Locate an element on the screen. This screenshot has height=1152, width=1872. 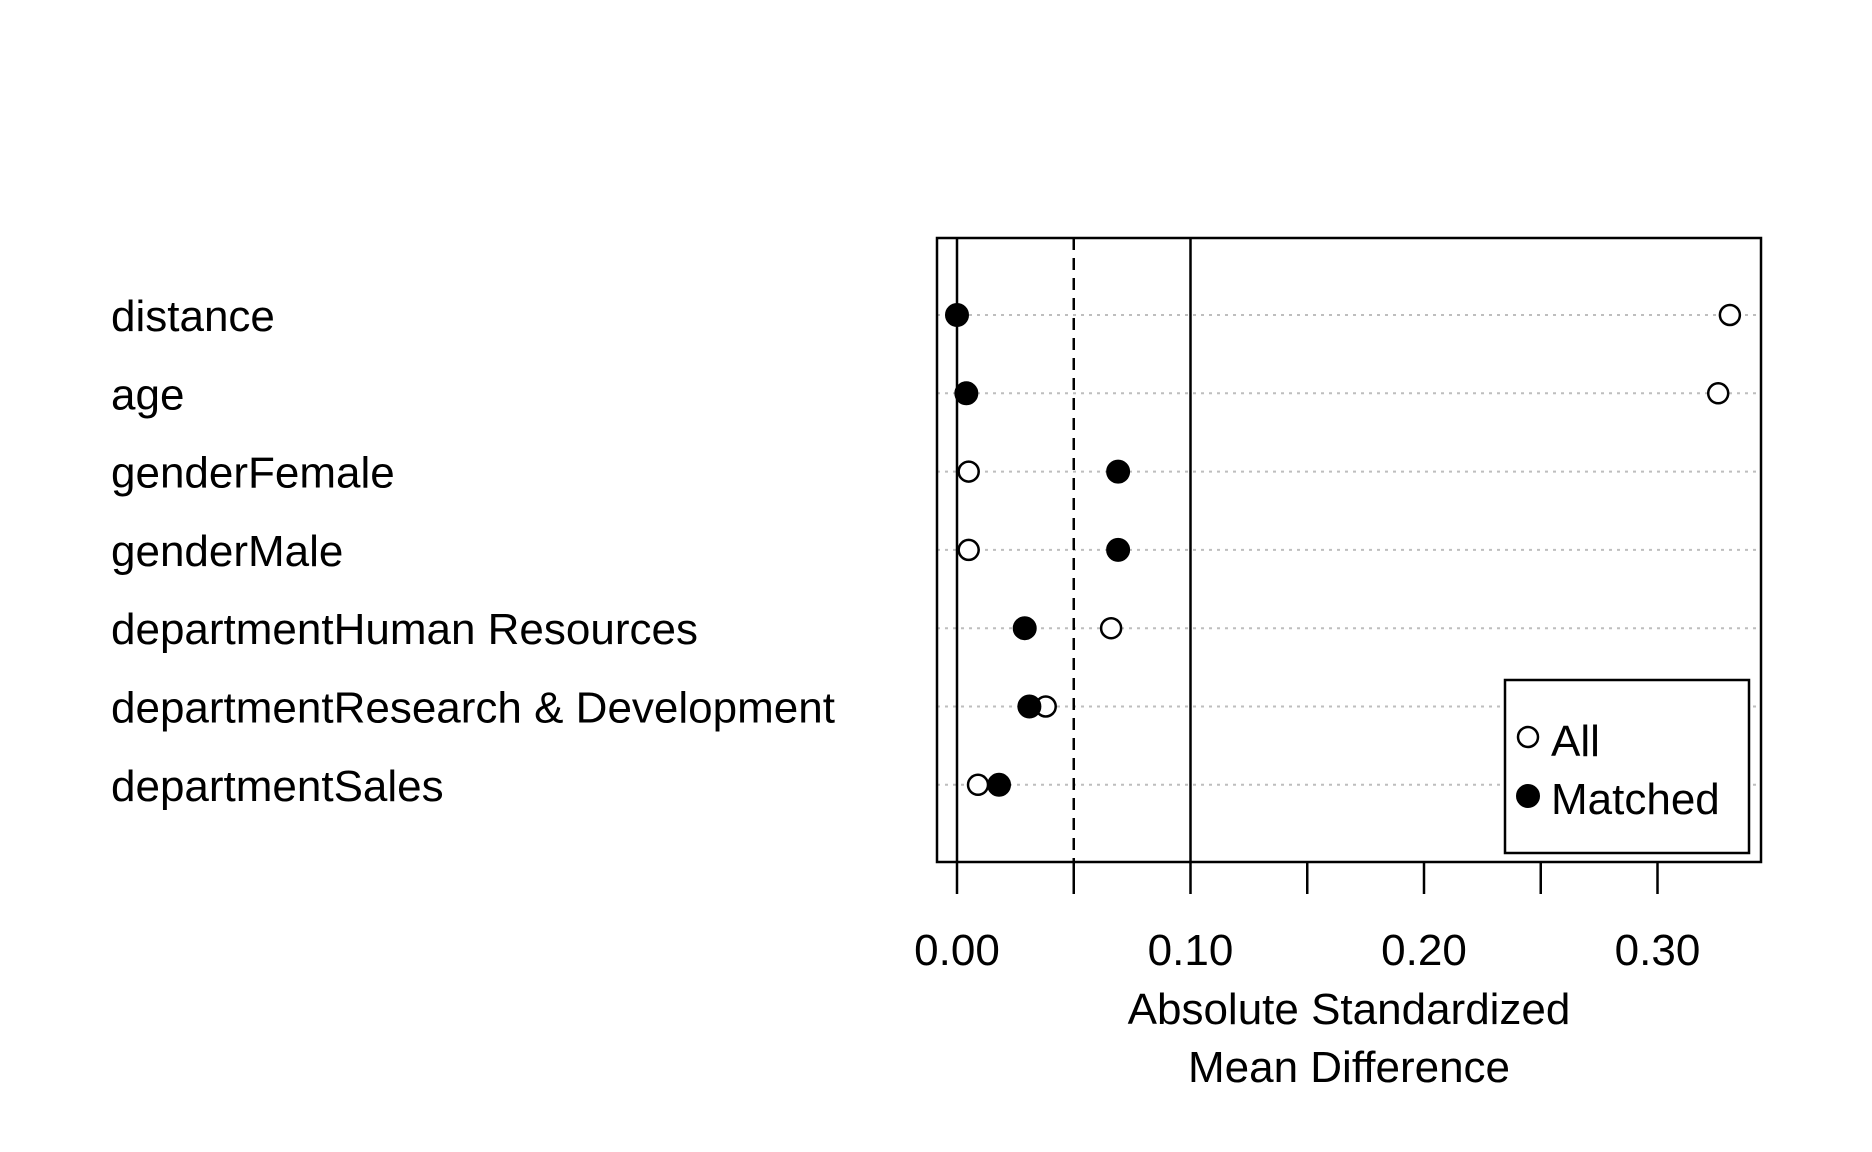
reference-lines is located at coordinates (1073, 550).